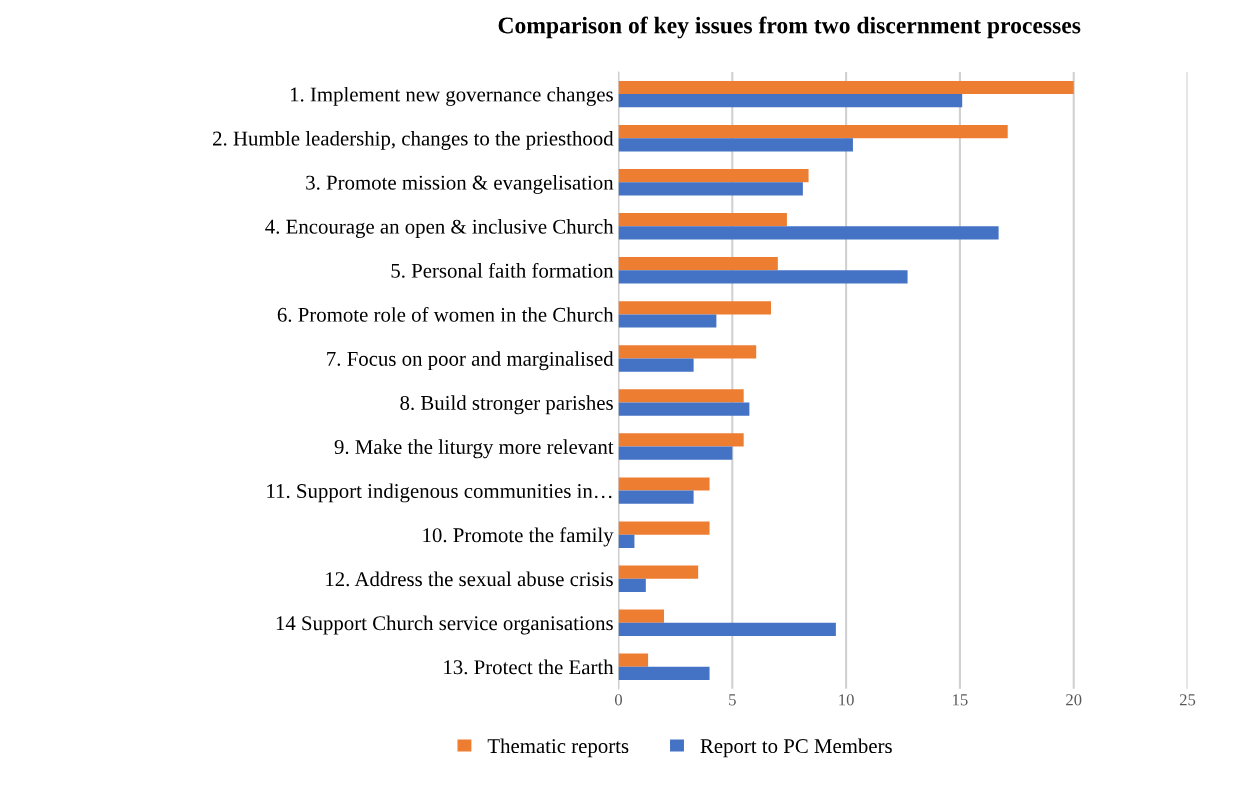  Describe the element at coordinates (506, 405) in the screenshot. I see `y-tick-label: 8. Build stronger parishes` at that location.